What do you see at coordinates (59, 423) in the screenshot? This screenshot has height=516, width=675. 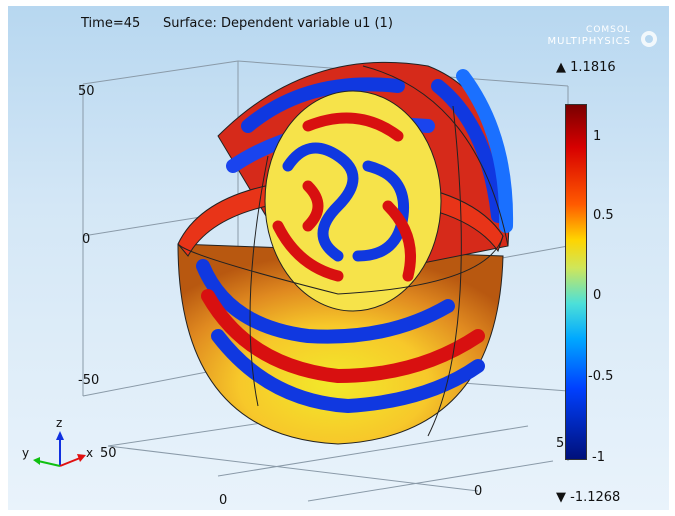 I see `triad-z-label: z` at bounding box center [59, 423].